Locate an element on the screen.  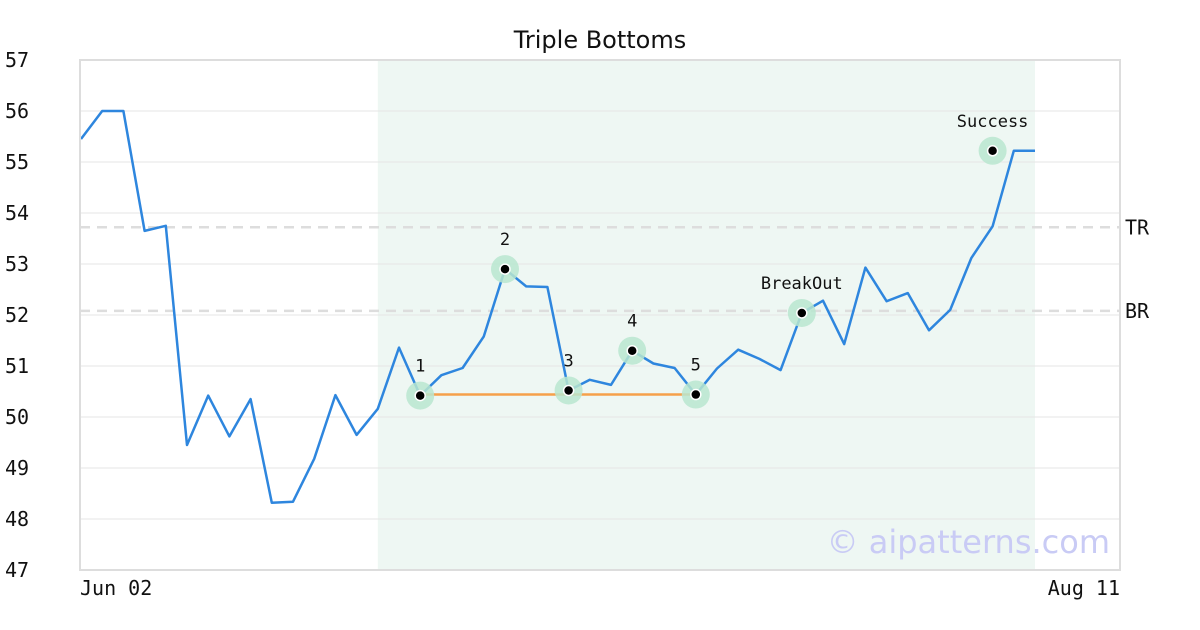
y-tick-label: 51 is located at coordinates (17, 366).